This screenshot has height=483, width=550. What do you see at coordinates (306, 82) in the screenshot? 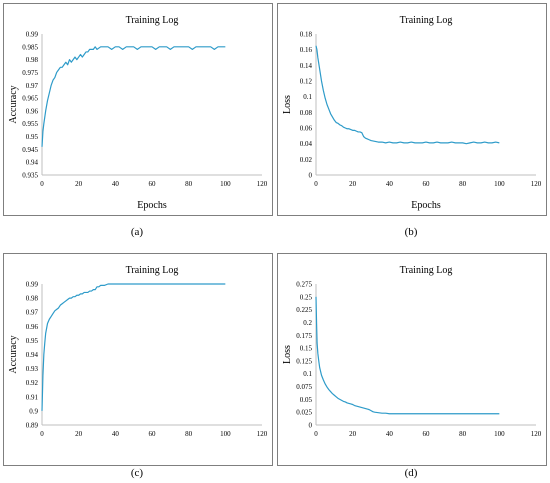
I see `y-tick-label: 0.12` at bounding box center [306, 82].